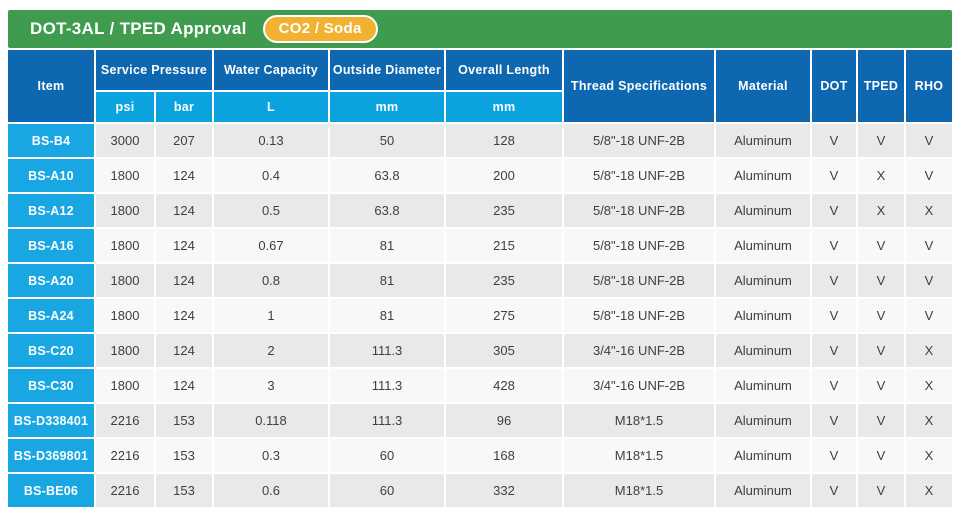 The height and width of the screenshot is (522, 960). What do you see at coordinates (834, 86) in the screenshot?
I see `col-header-dot: DOT` at bounding box center [834, 86].